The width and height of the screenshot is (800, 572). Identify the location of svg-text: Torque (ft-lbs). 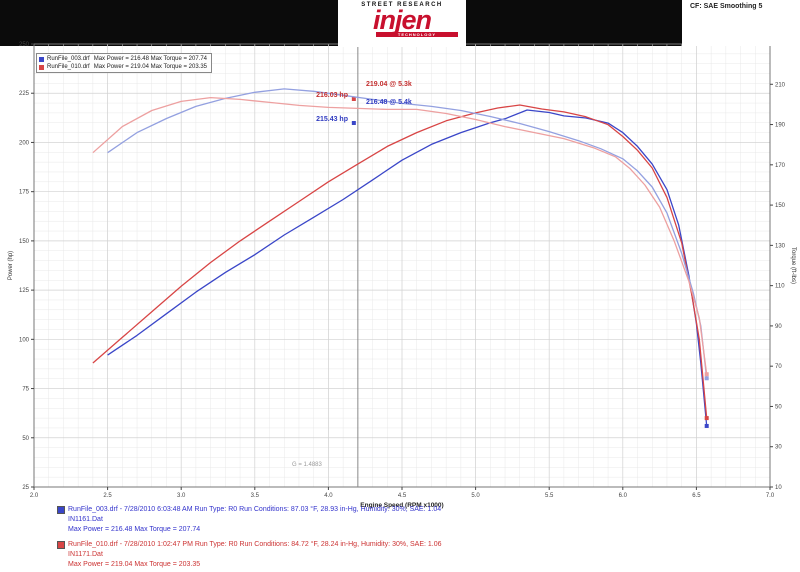
(793, 265).